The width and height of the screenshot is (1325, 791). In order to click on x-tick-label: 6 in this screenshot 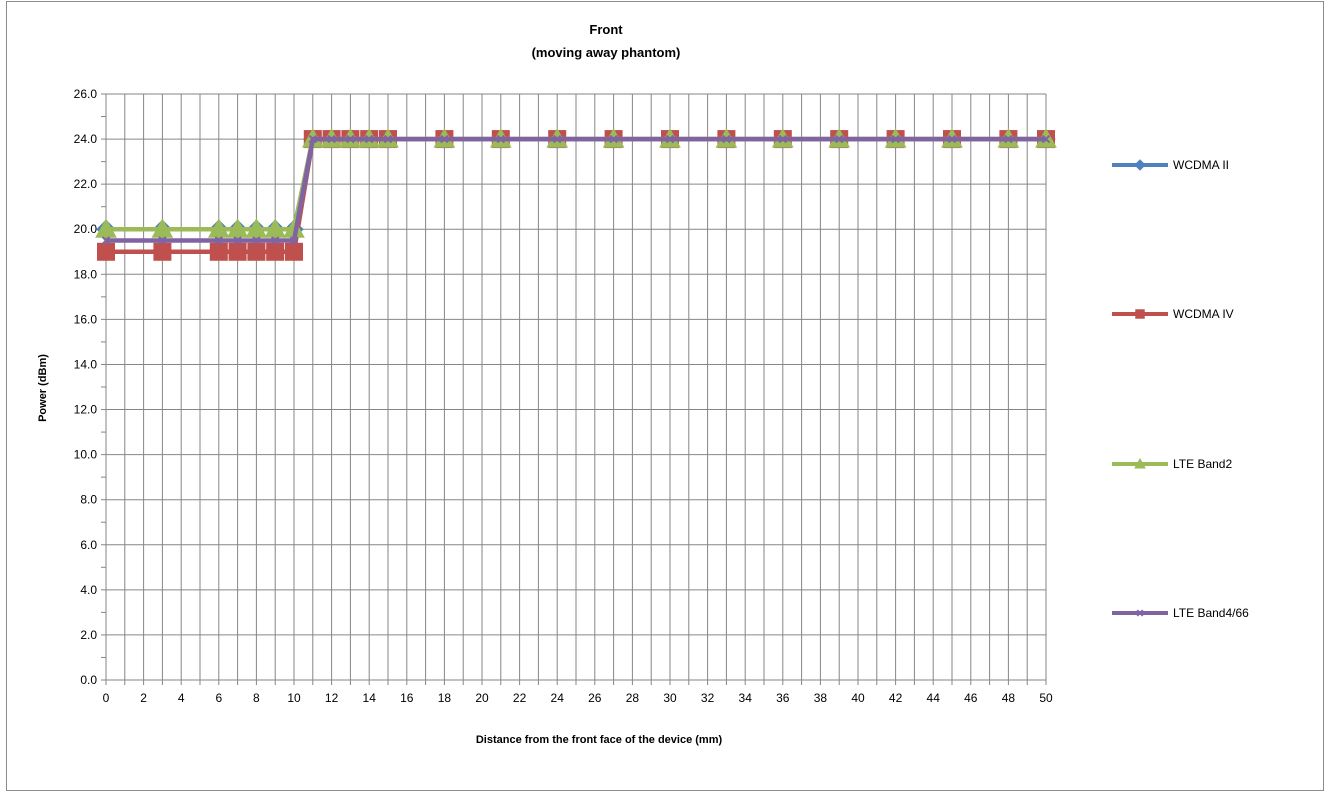, I will do `click(218, 698)`.